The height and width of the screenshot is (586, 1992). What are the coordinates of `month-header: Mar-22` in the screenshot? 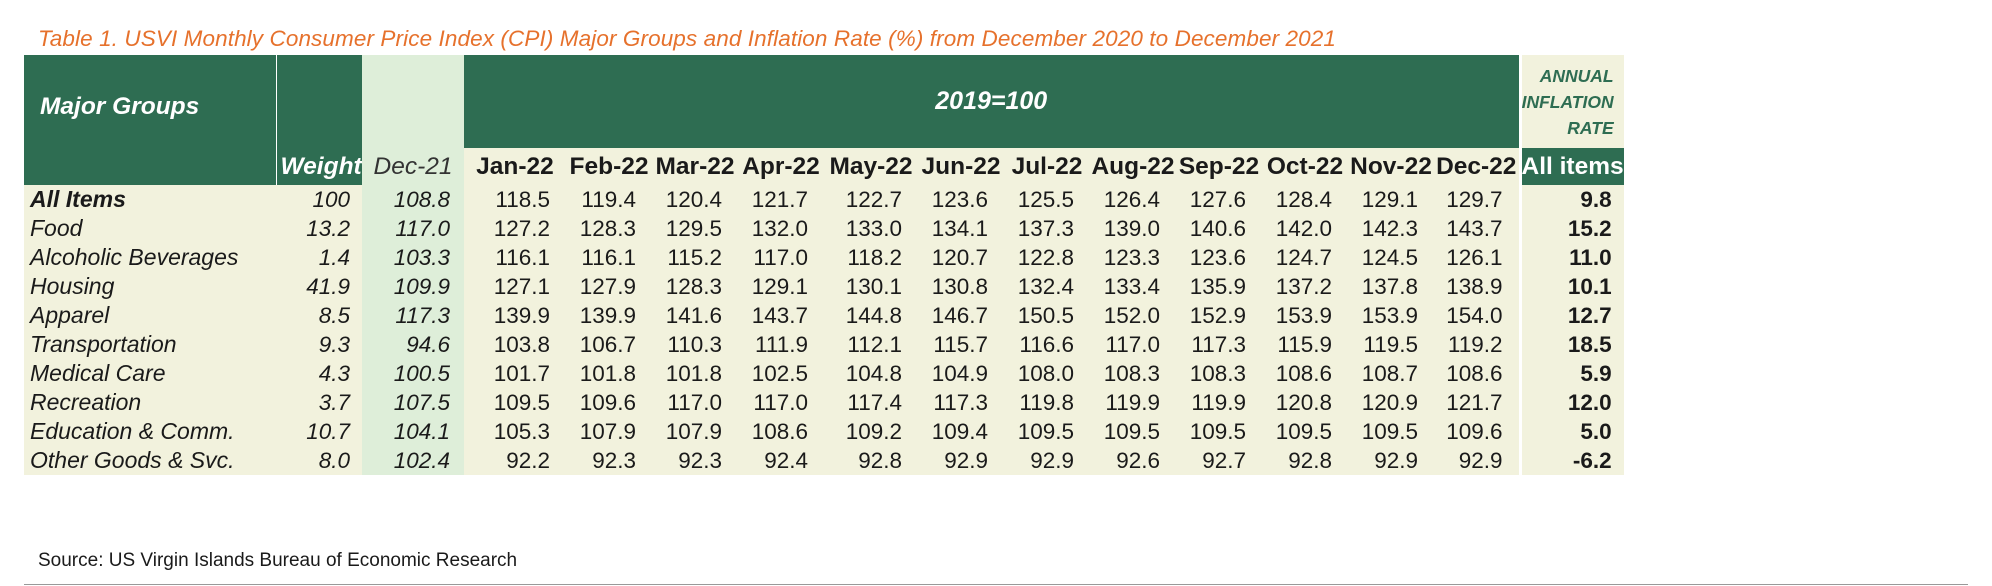 It's located at (695, 166).